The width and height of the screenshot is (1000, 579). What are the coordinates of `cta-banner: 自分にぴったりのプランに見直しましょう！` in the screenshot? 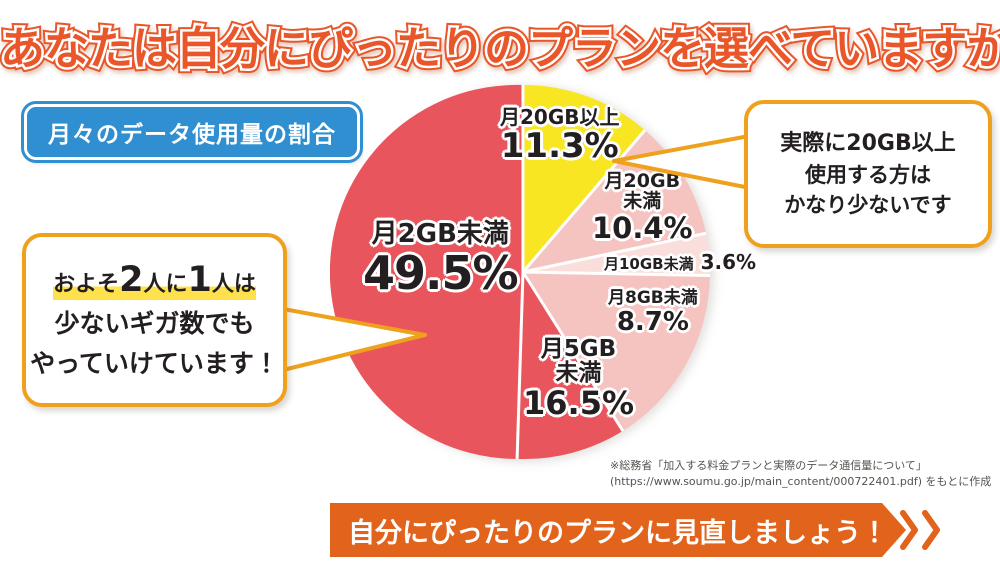 It's located at (635, 530).